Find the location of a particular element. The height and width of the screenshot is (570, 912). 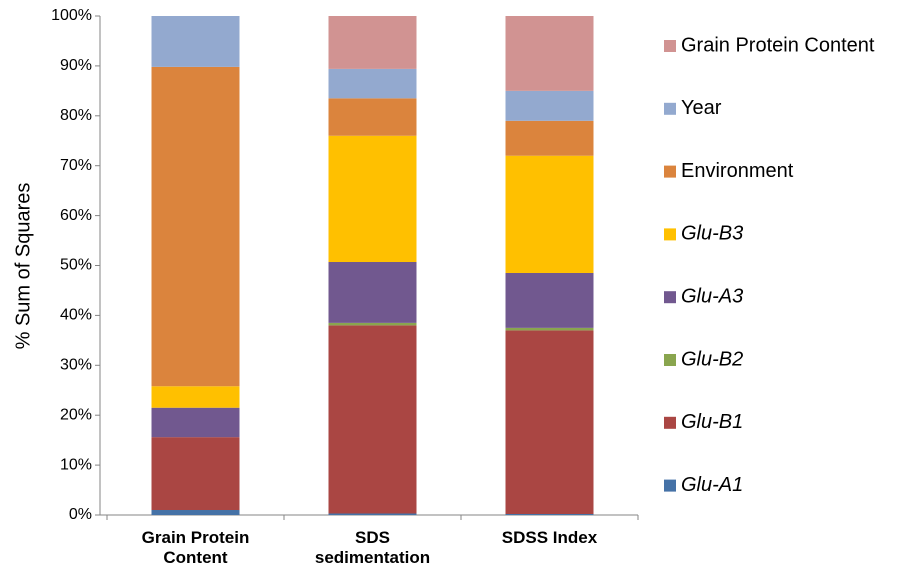

y-tick-label: 30% is located at coordinates (76, 365).